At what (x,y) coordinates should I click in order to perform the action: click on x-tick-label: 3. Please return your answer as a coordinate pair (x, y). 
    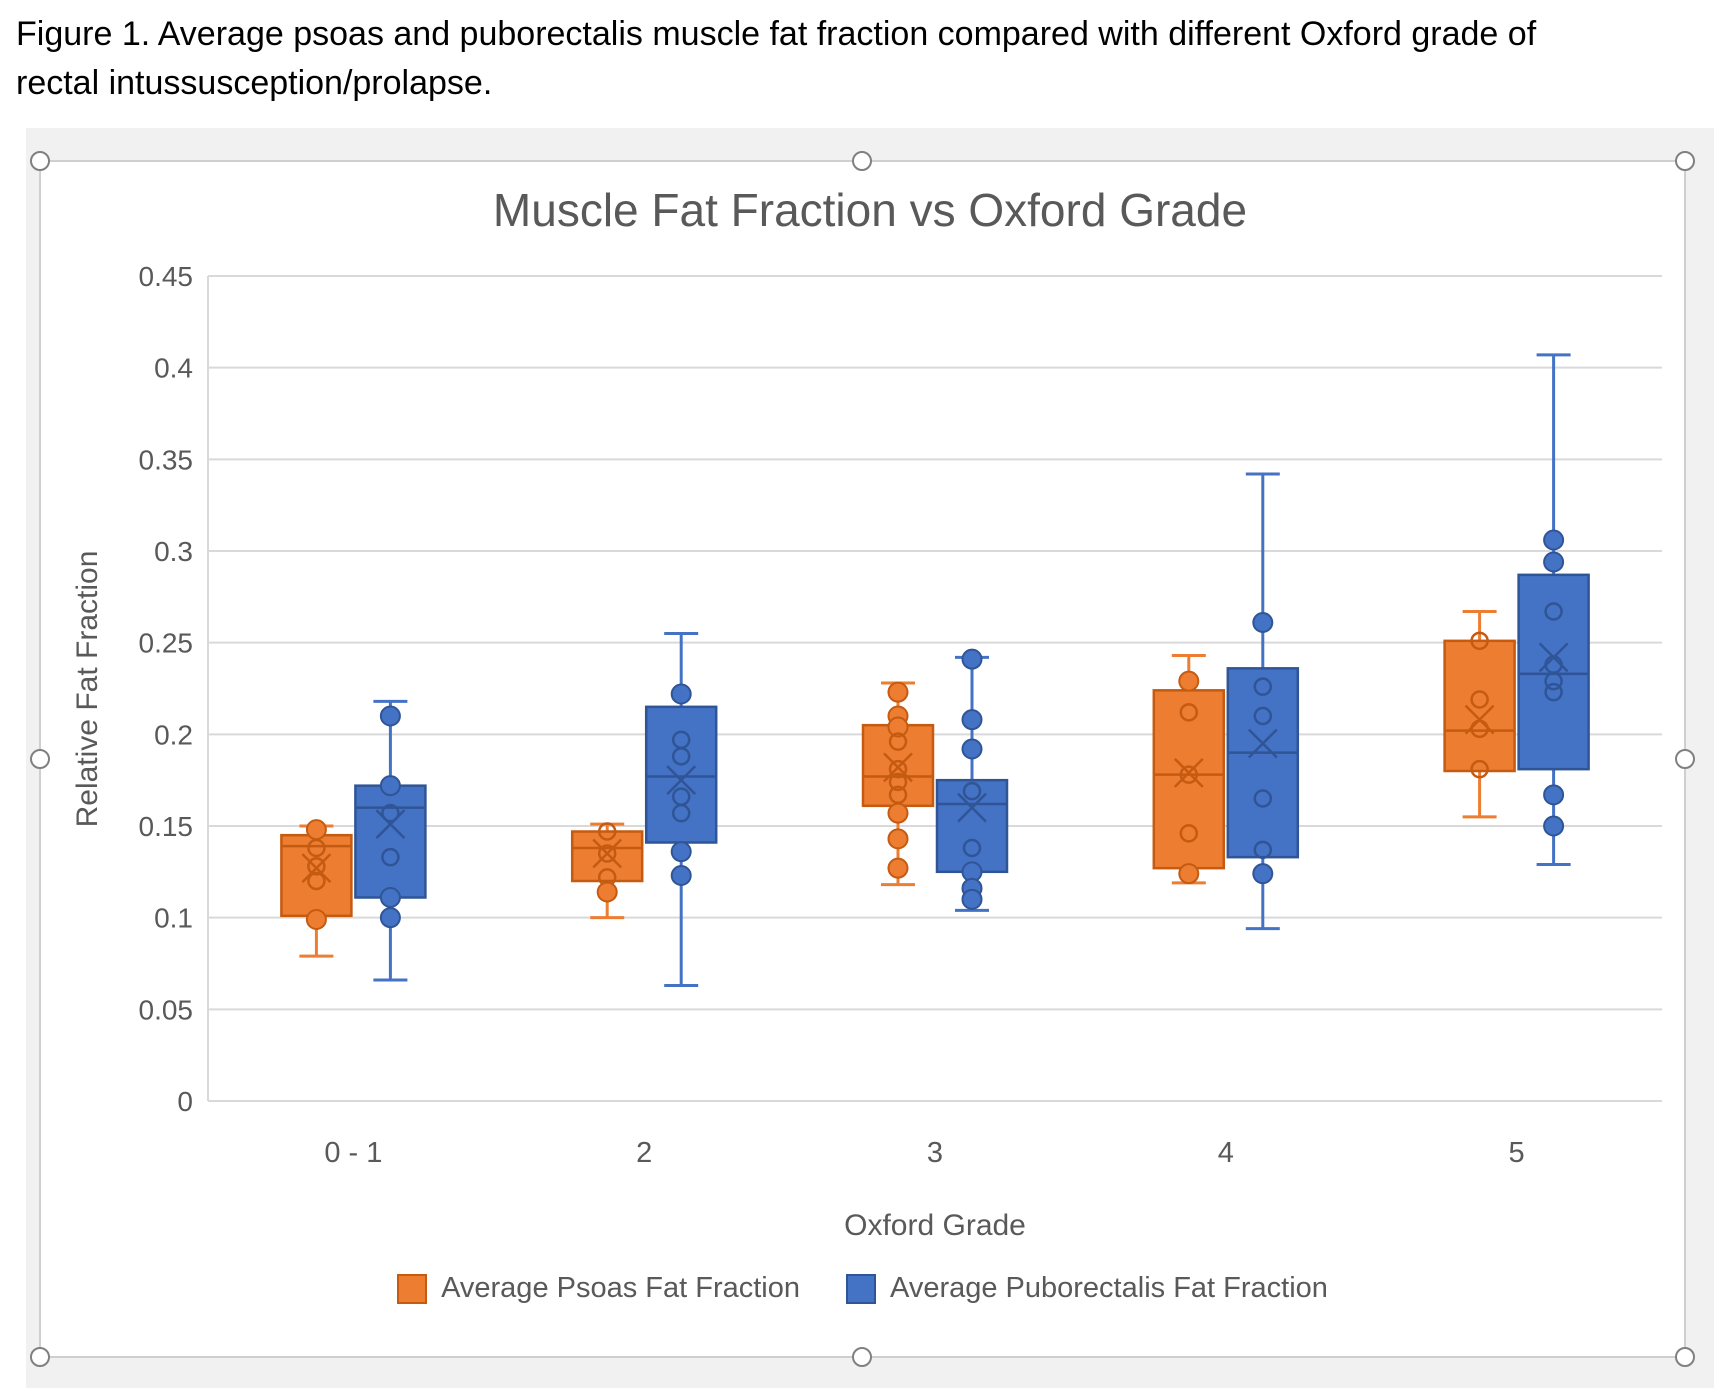
    Looking at the image, I should click on (935, 1153).